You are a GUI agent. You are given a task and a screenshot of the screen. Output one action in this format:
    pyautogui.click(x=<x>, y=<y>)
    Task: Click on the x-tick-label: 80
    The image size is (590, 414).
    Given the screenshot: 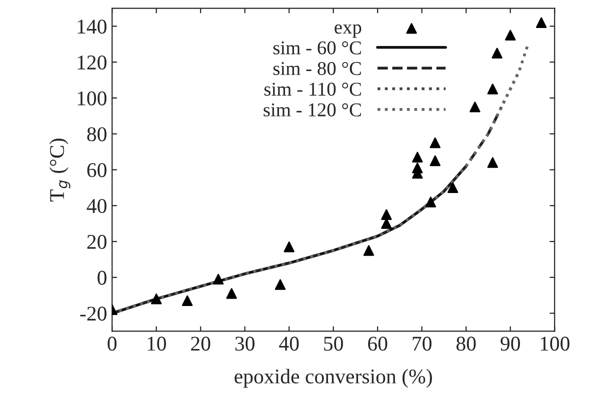 What is the action you would take?
    pyautogui.click(x=466, y=343)
    